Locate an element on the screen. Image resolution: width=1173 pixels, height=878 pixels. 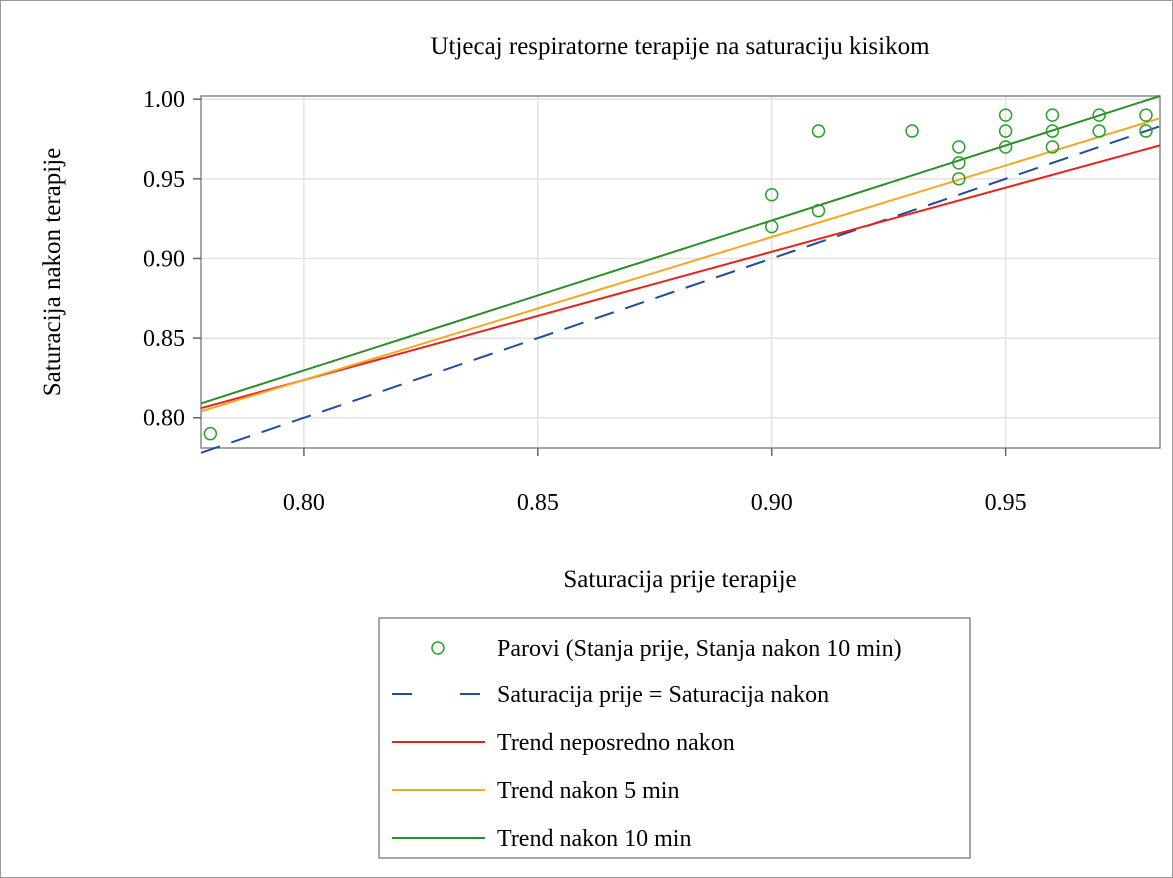
y-axis-label: Saturacija nakon terapije is located at coordinates (52, 272).